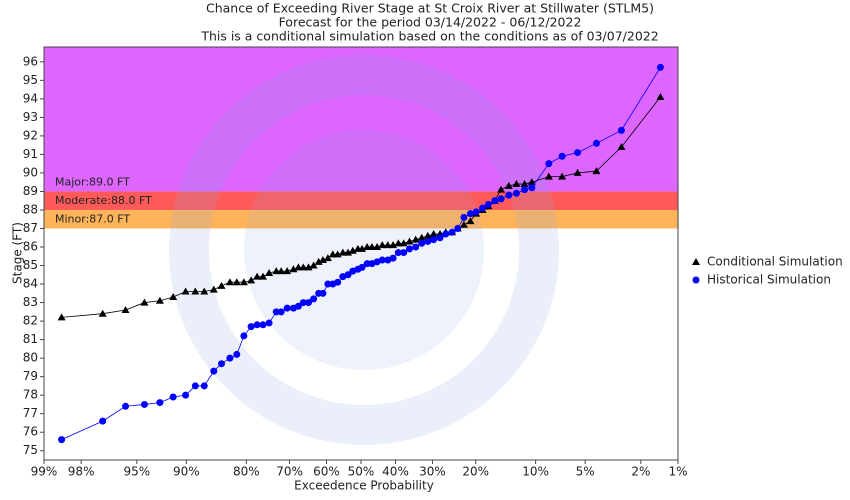 This screenshot has width=850, height=500. I want to click on x-tick-label: 2%, so click(640, 472).